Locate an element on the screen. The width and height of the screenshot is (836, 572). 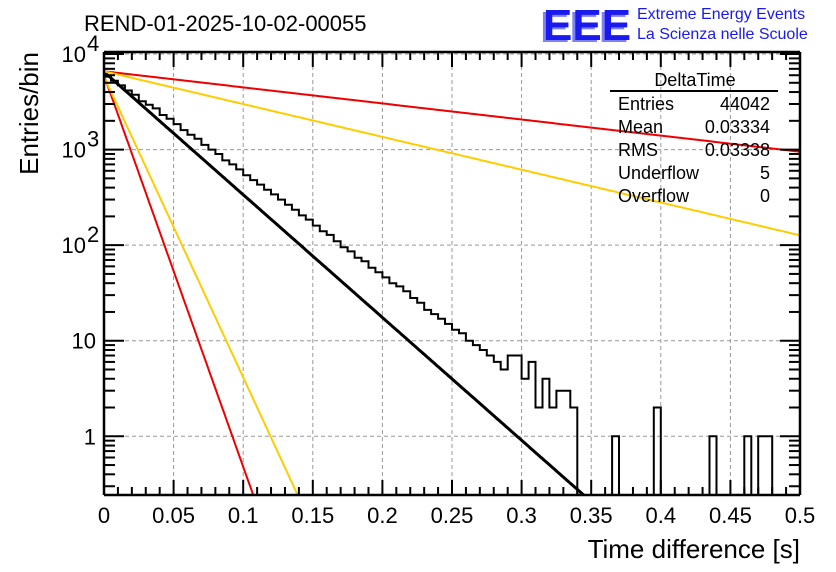
y-tick-exponent: 4 is located at coordinates (93, 43).